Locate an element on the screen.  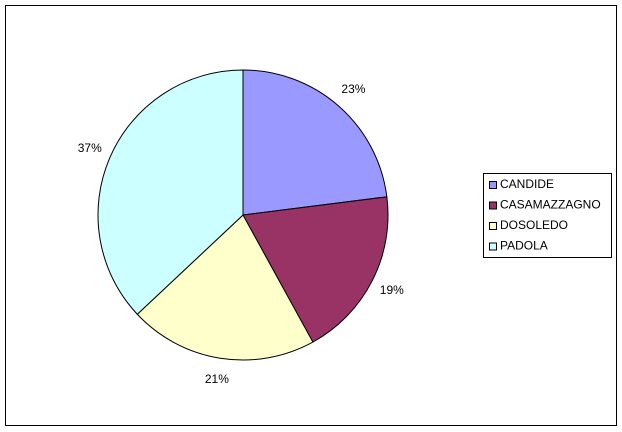
data-label: 37% is located at coordinates (90, 148).